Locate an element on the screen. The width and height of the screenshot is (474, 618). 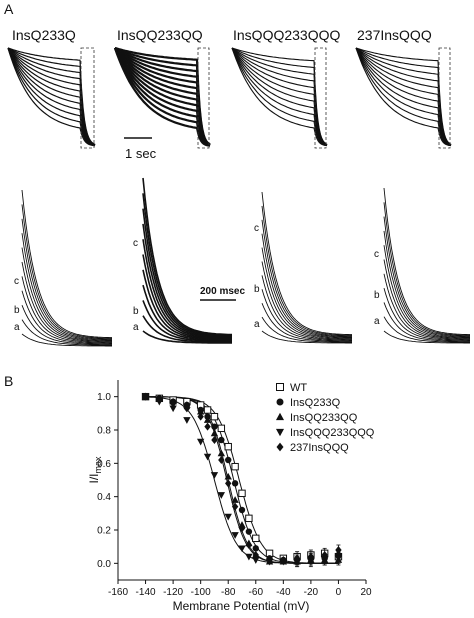
scalebar-bottom-label: 200 msec is located at coordinates (222, 291).